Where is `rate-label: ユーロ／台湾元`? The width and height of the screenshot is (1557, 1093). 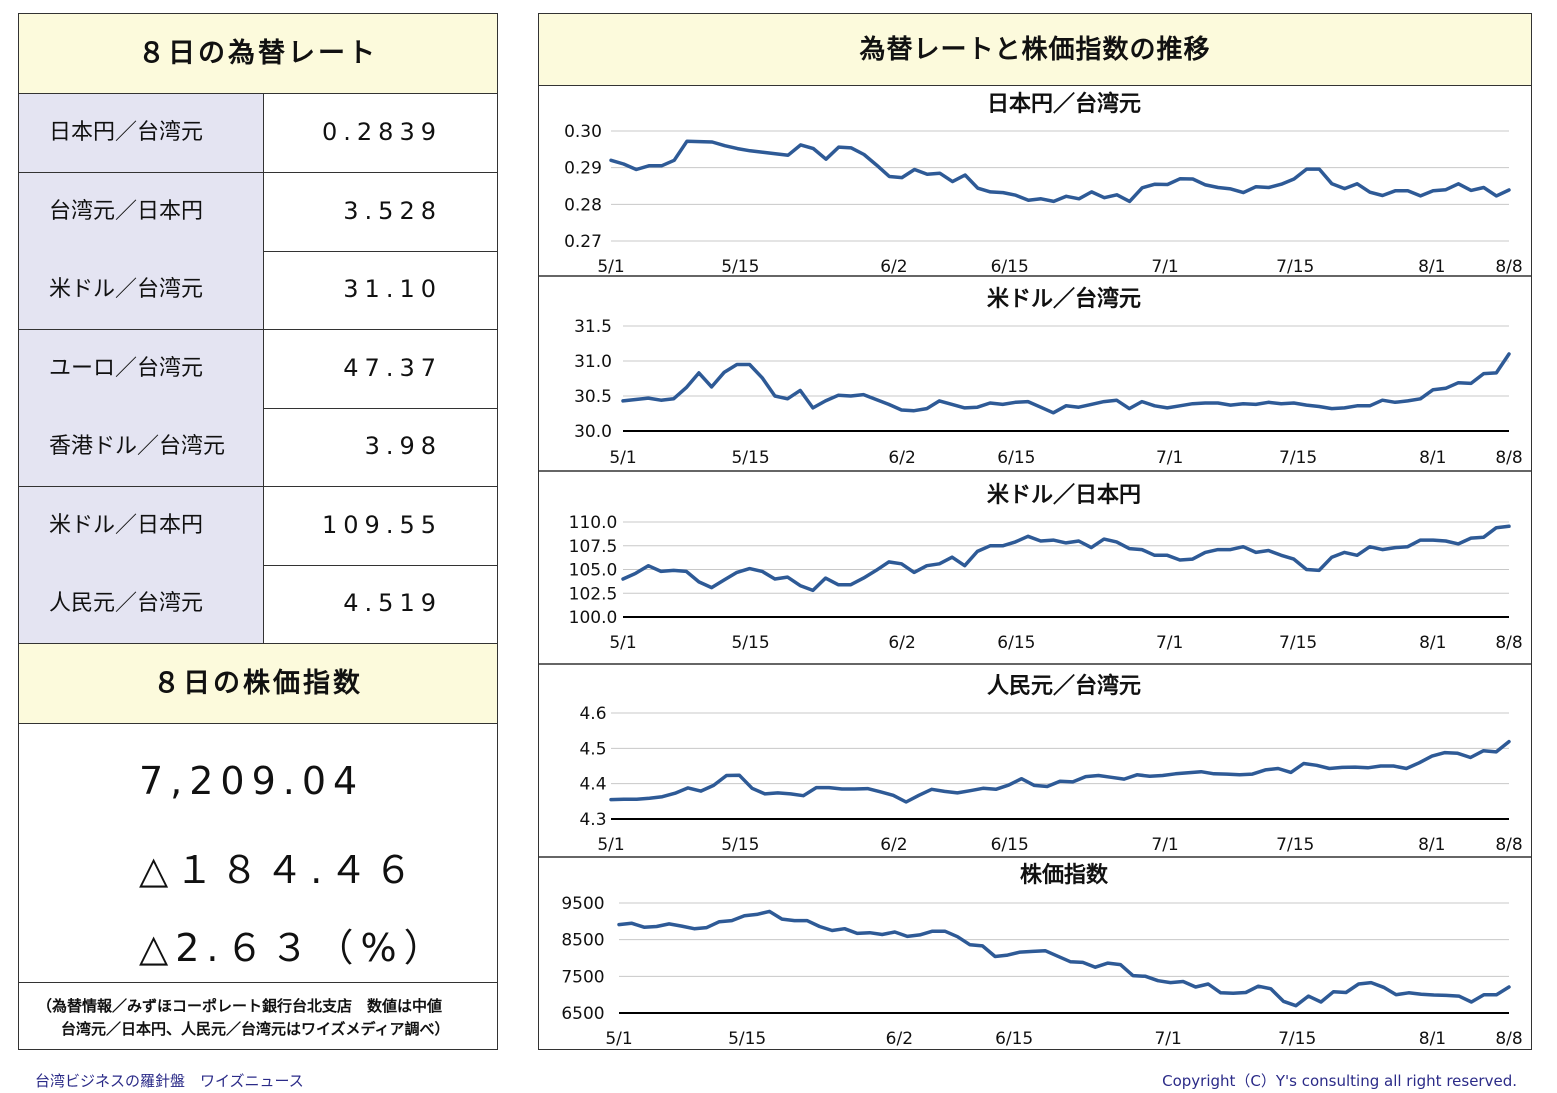 rate-label: ユーロ／台湾元 is located at coordinates (141, 368).